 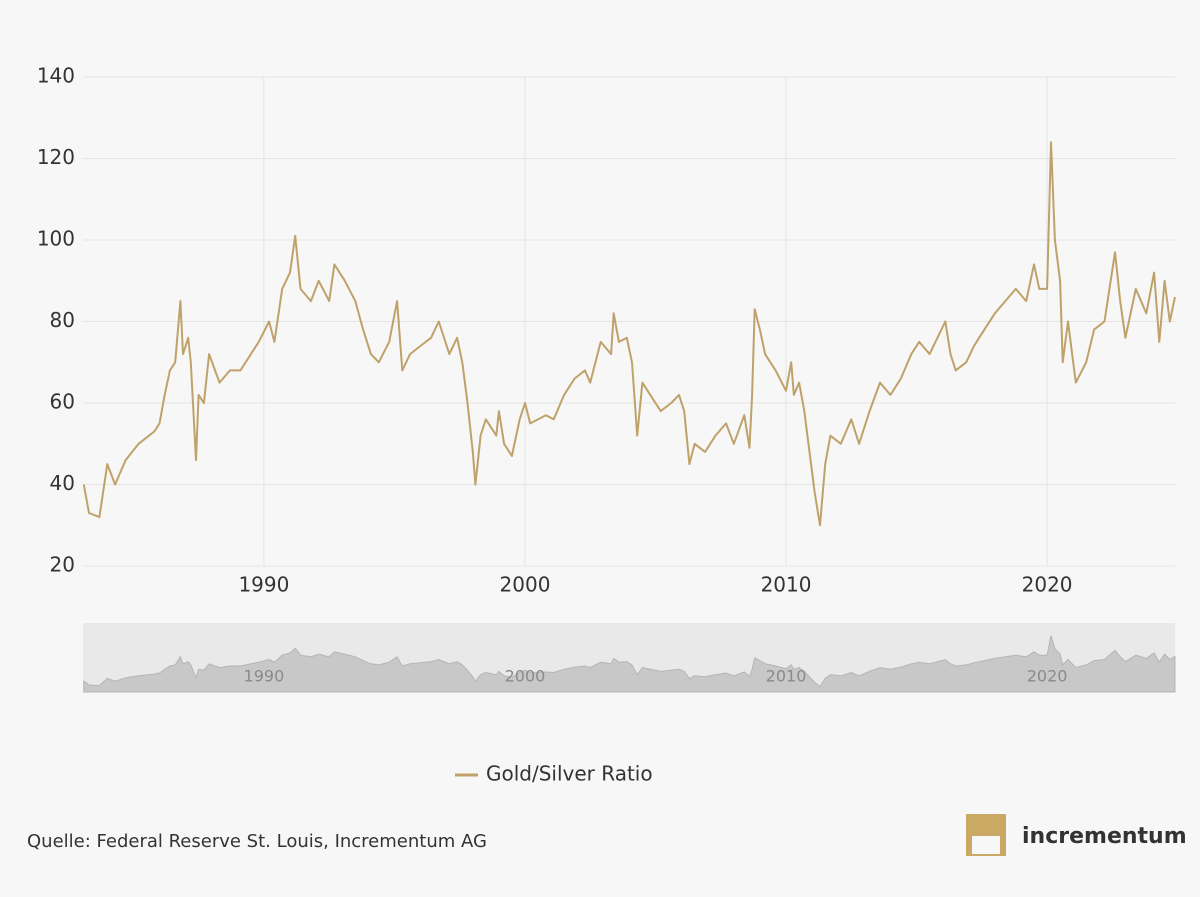 What do you see at coordinates (786, 676) in the screenshot?
I see `navigator-label: 2010` at bounding box center [786, 676].